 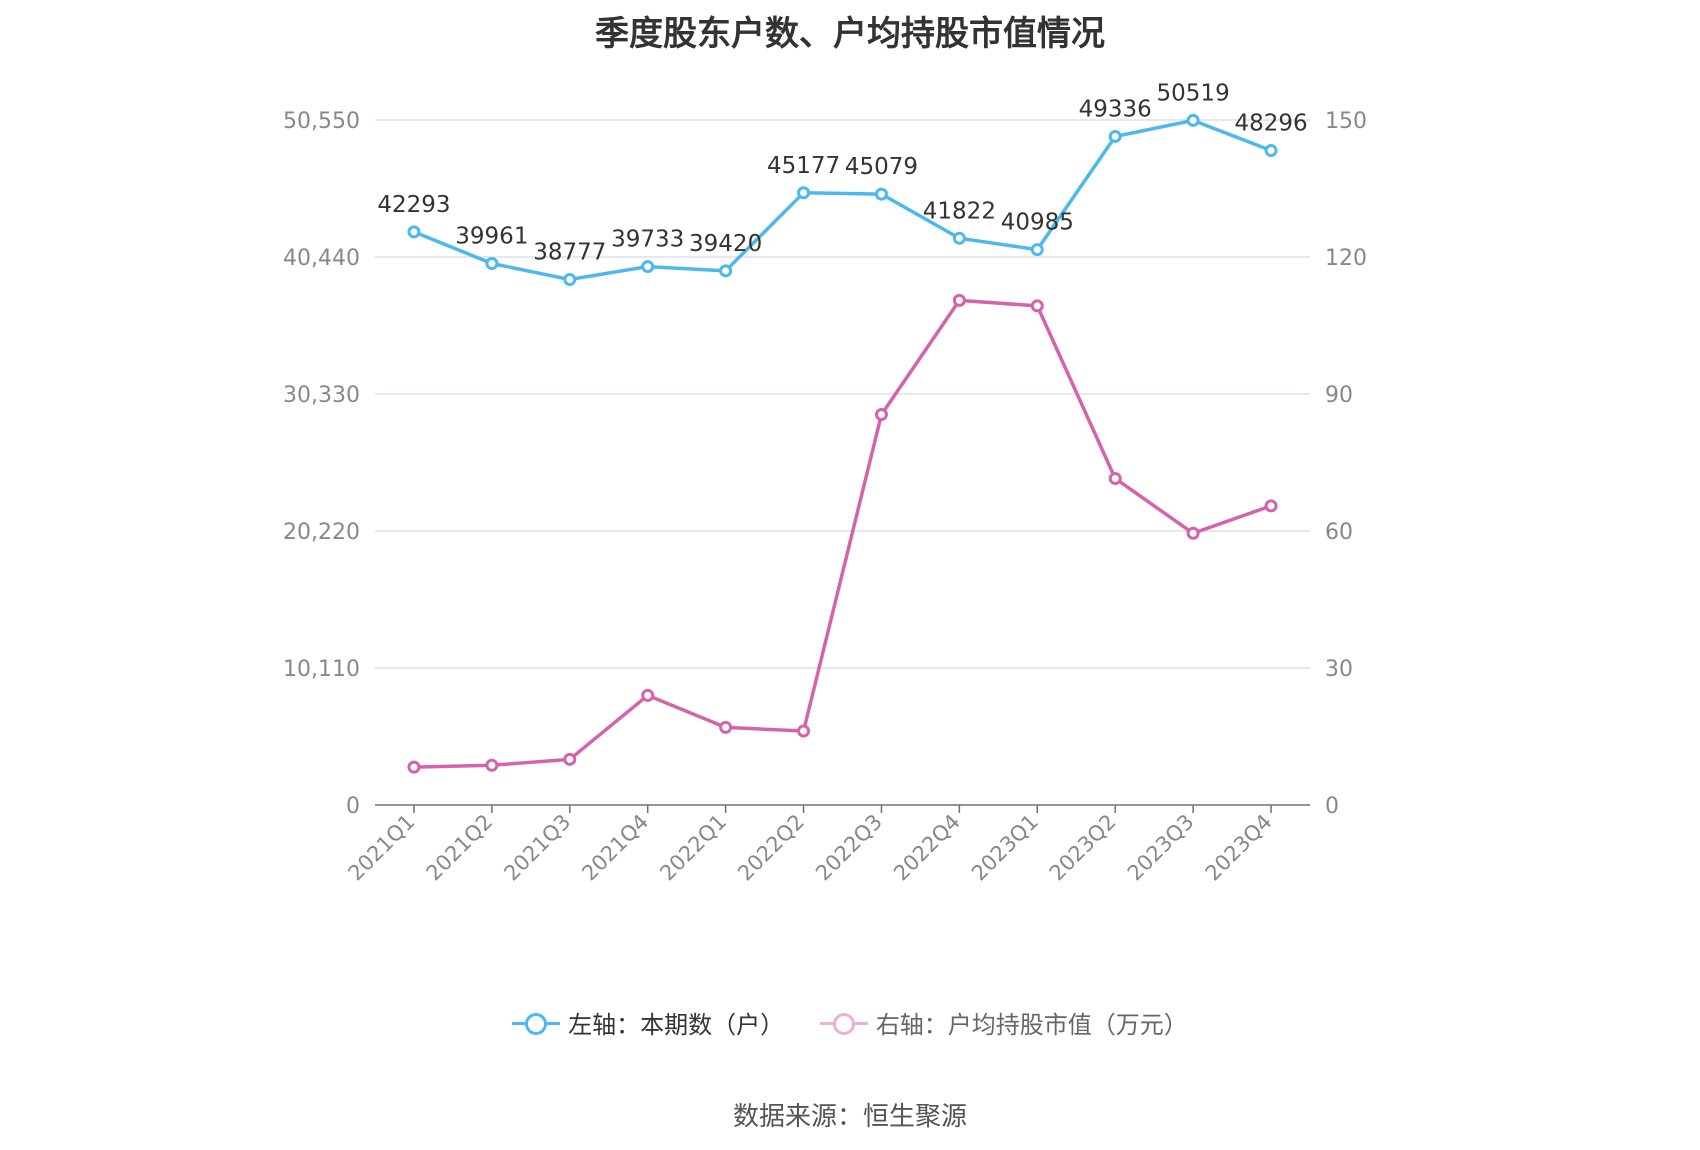 What do you see at coordinates (1346, 121) in the screenshot?
I see `y-right-tick-label: 150` at bounding box center [1346, 121].